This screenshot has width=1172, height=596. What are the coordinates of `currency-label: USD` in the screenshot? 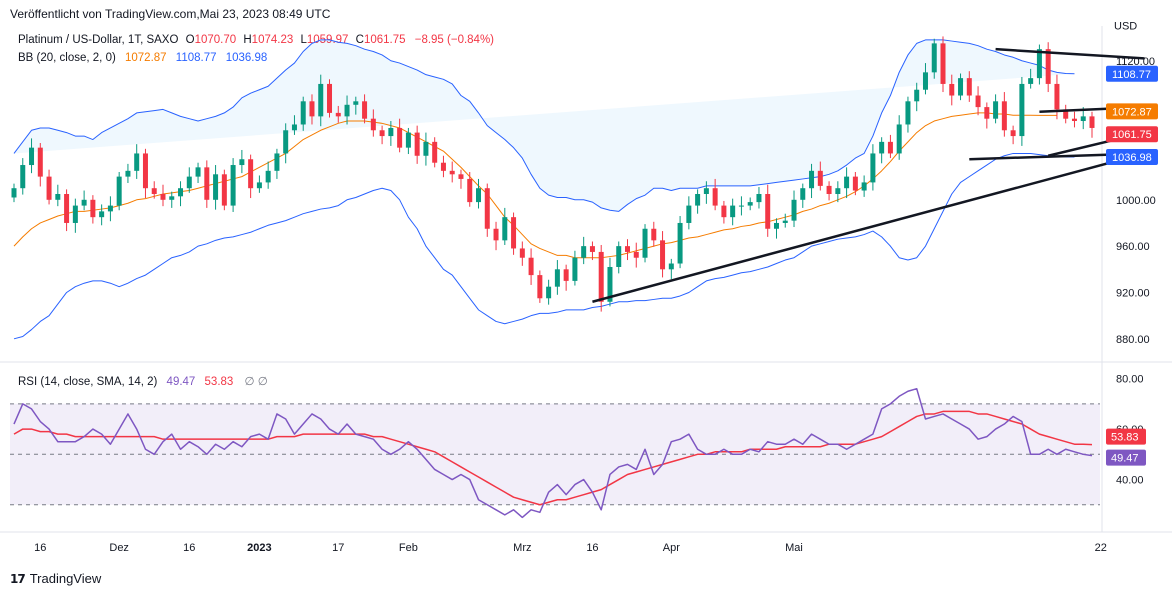 It's located at (1125, 27).